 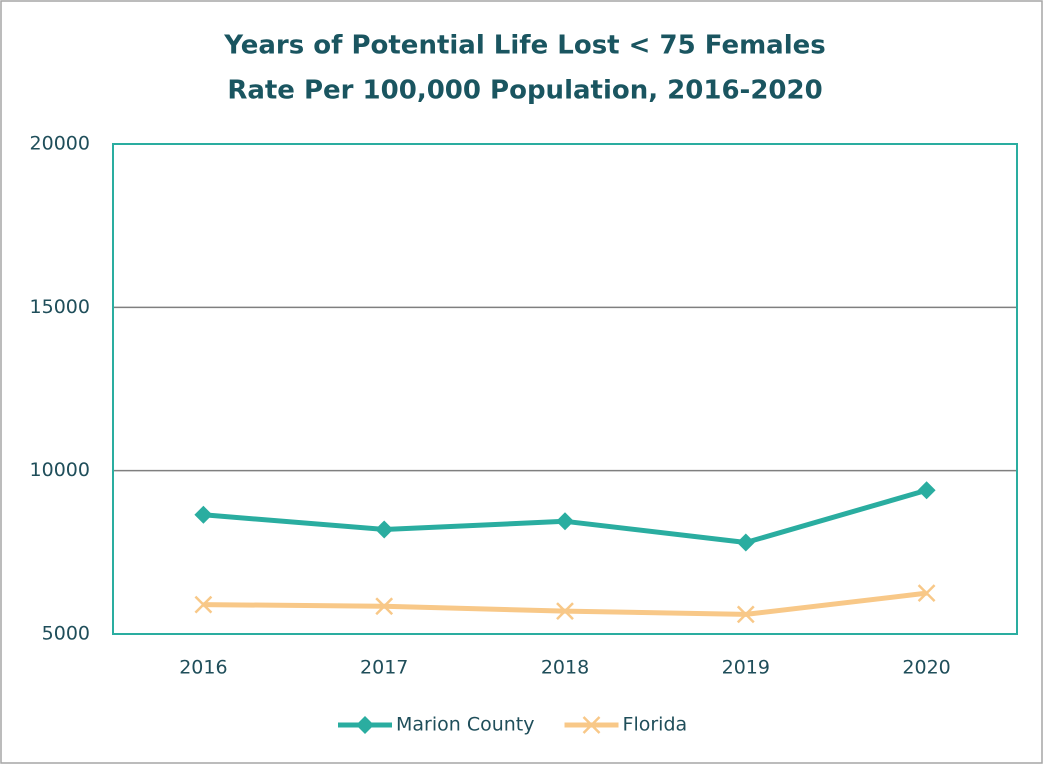 What do you see at coordinates (465, 725) in the screenshot?
I see `legend-label: Marion County` at bounding box center [465, 725].